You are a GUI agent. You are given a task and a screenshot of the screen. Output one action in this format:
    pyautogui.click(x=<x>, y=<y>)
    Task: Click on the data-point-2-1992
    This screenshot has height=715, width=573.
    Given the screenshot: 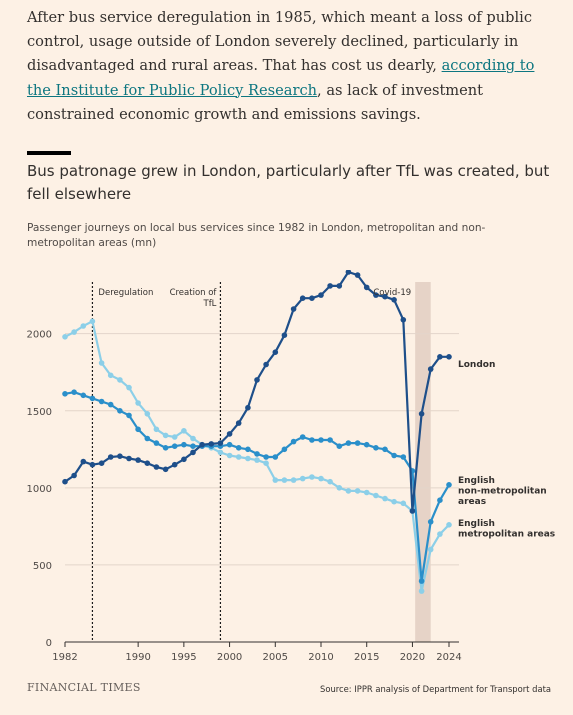 What is the action you would take?
    pyautogui.click(x=156, y=429)
    